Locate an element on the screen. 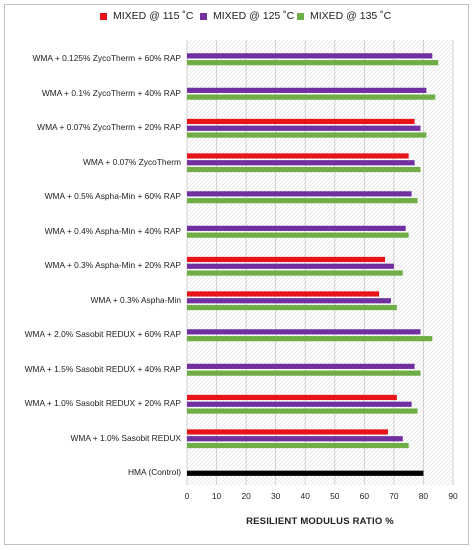  category-label: WMA + 1.0% Sasobit REDUX is located at coordinates (125, 437).